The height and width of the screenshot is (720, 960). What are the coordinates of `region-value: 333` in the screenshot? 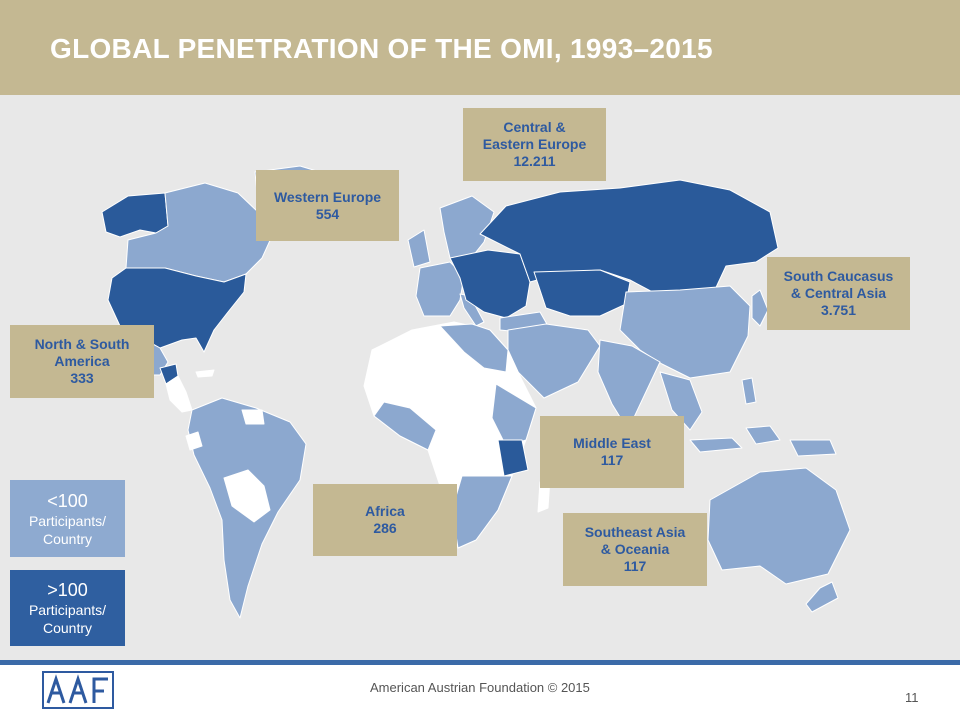 It's located at (82, 378).